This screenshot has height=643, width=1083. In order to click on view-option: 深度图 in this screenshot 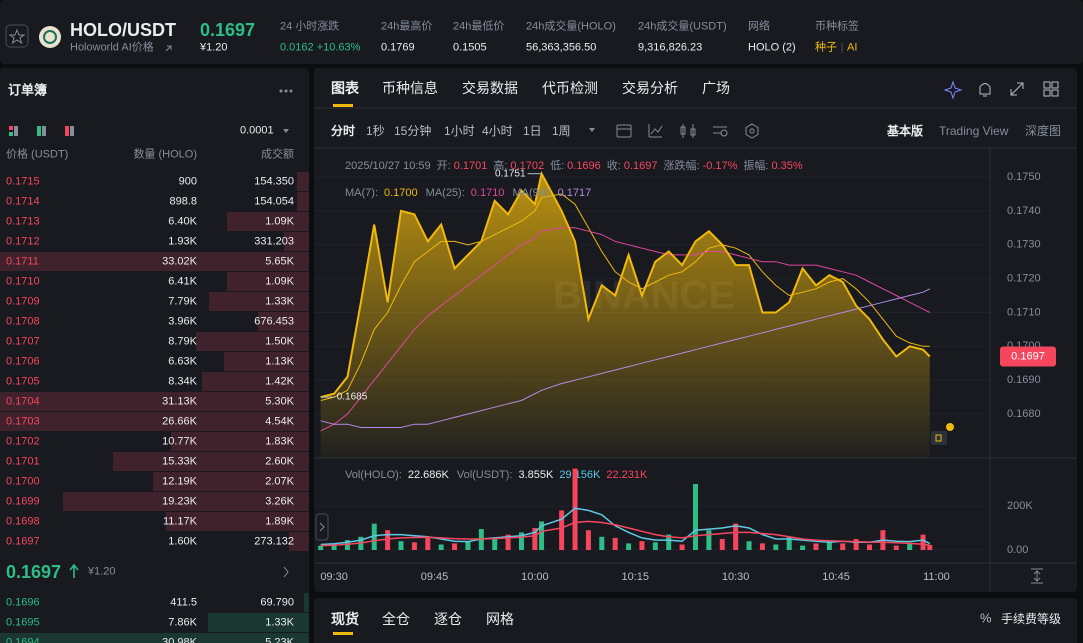, I will do `click(1043, 131)`.